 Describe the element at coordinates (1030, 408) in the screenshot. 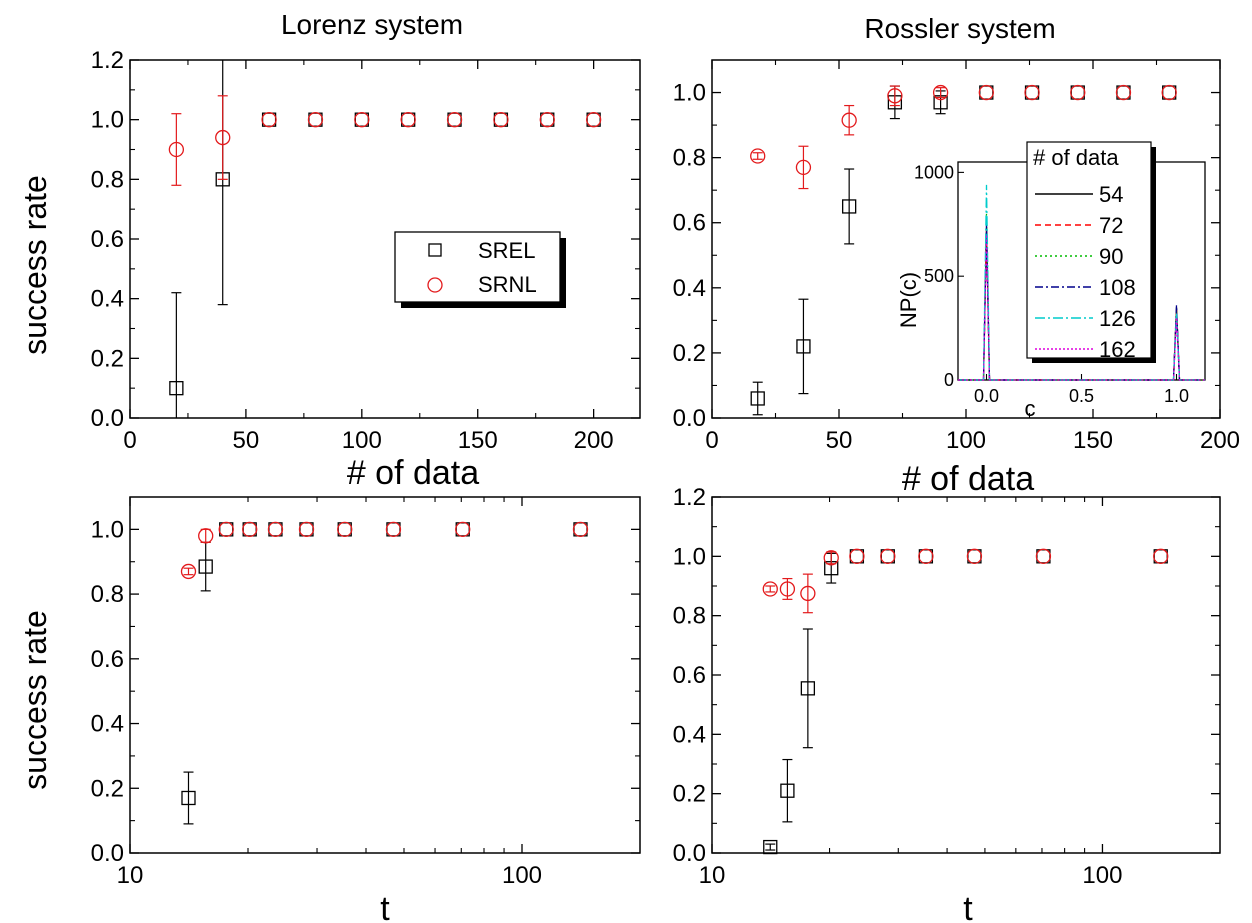

I see `inset-x-label: c` at that location.